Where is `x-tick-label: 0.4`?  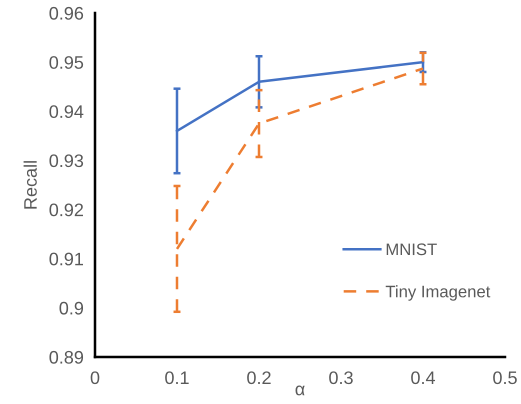 x-tick-label: 0.4 is located at coordinates (423, 377).